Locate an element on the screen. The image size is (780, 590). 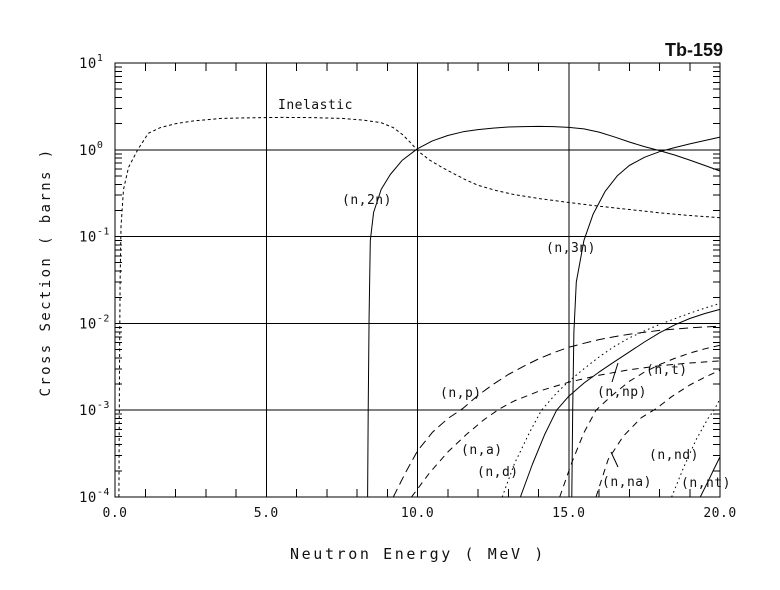
series-nd is located at coordinates (611, 400).